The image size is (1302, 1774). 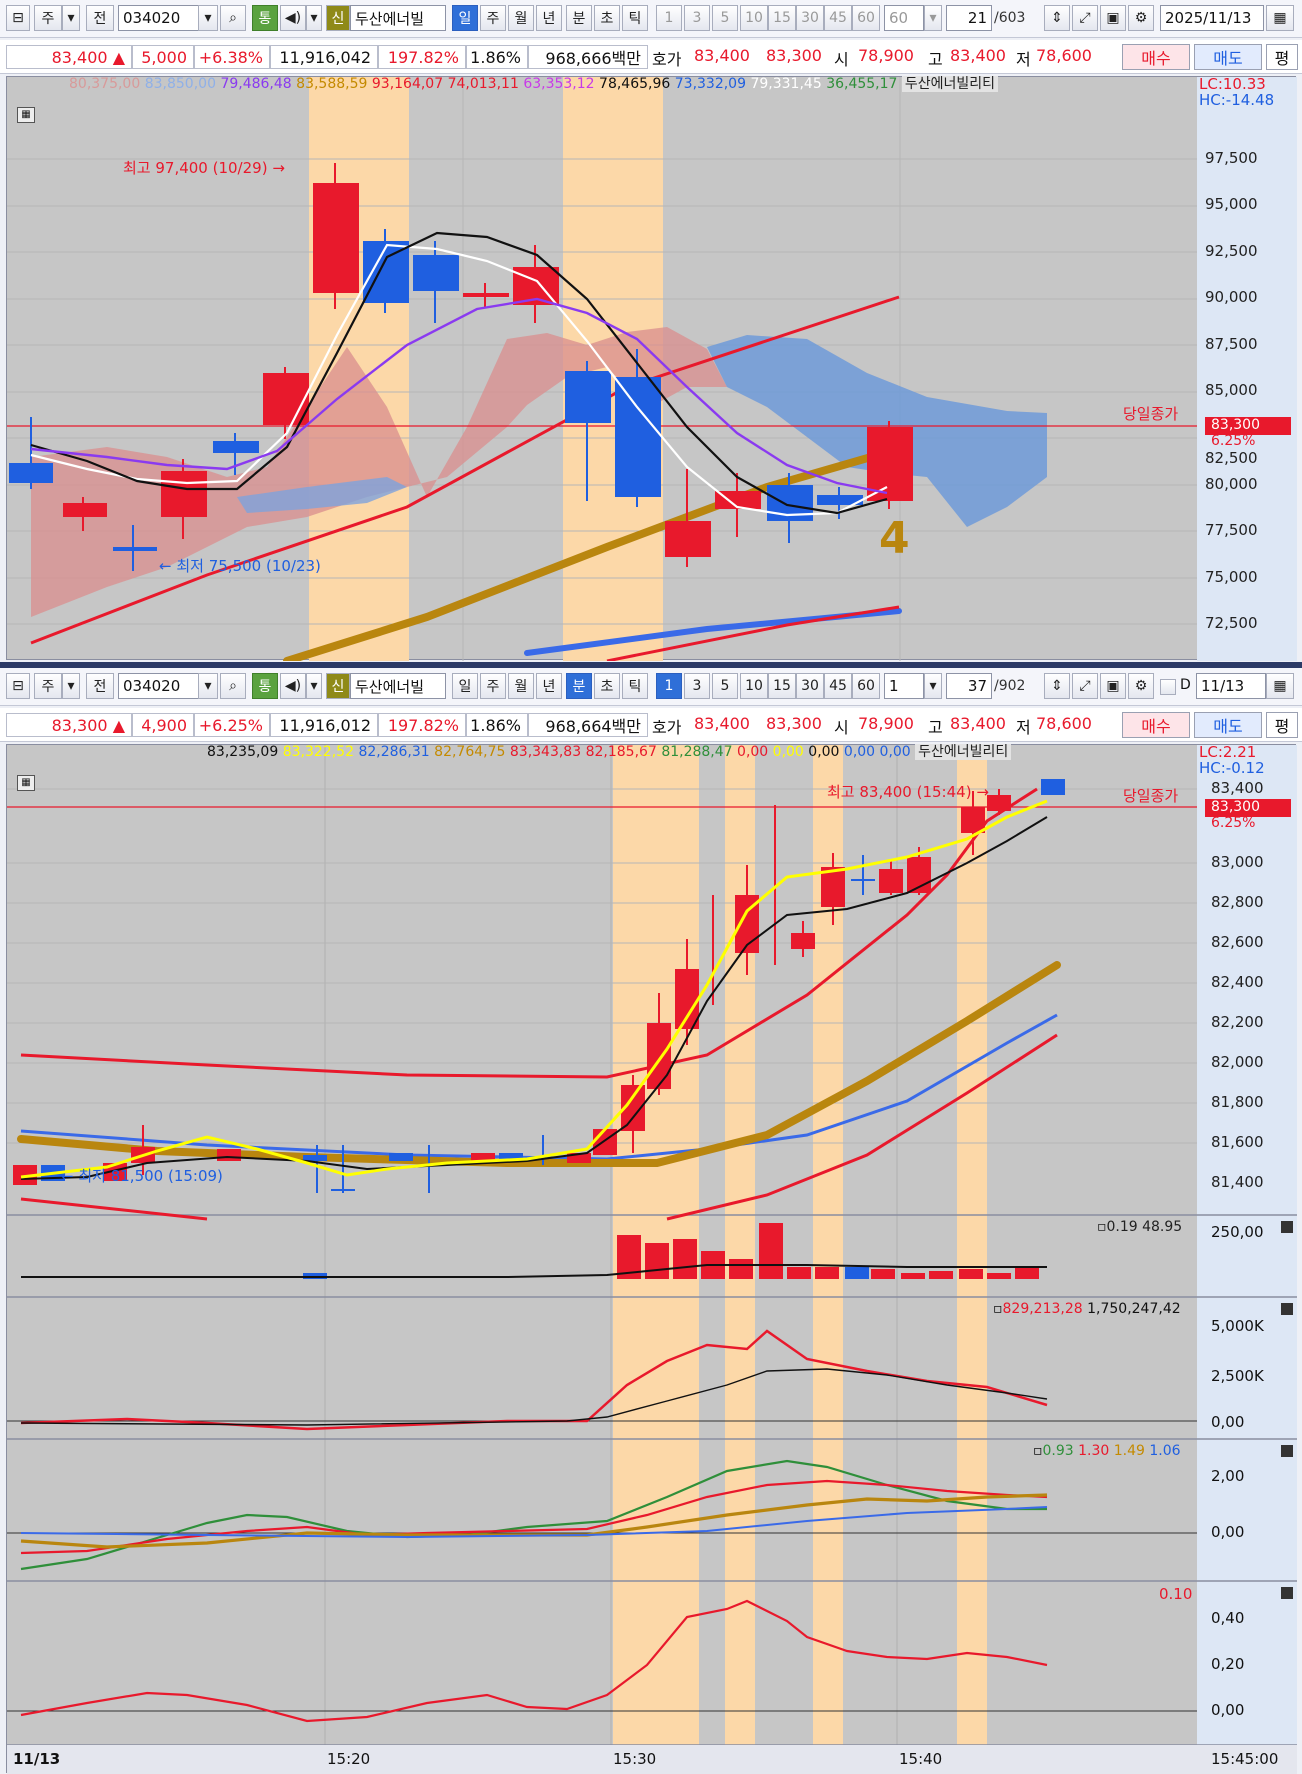 What do you see at coordinates (1233, 823) in the screenshot?
I see `close-pct: 6.25%` at bounding box center [1233, 823].